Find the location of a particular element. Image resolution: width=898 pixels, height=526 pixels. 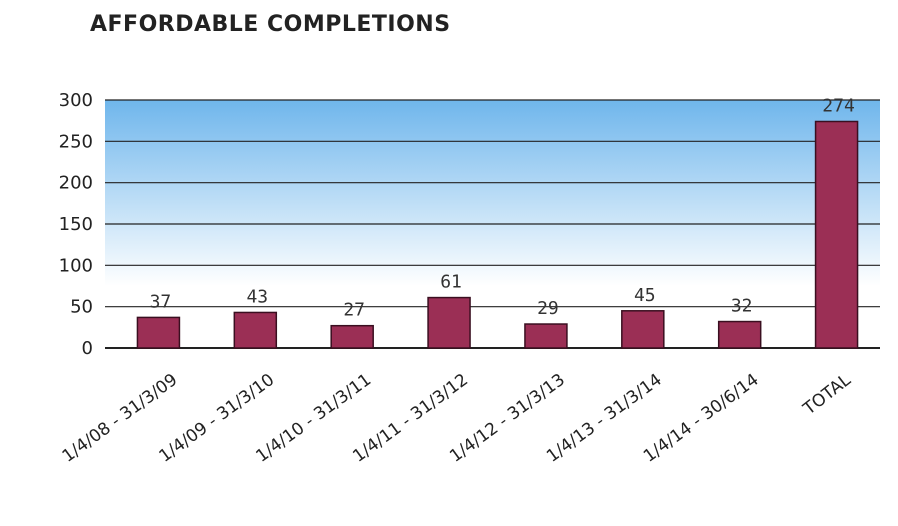

data-label: 32 is located at coordinates (742, 306).